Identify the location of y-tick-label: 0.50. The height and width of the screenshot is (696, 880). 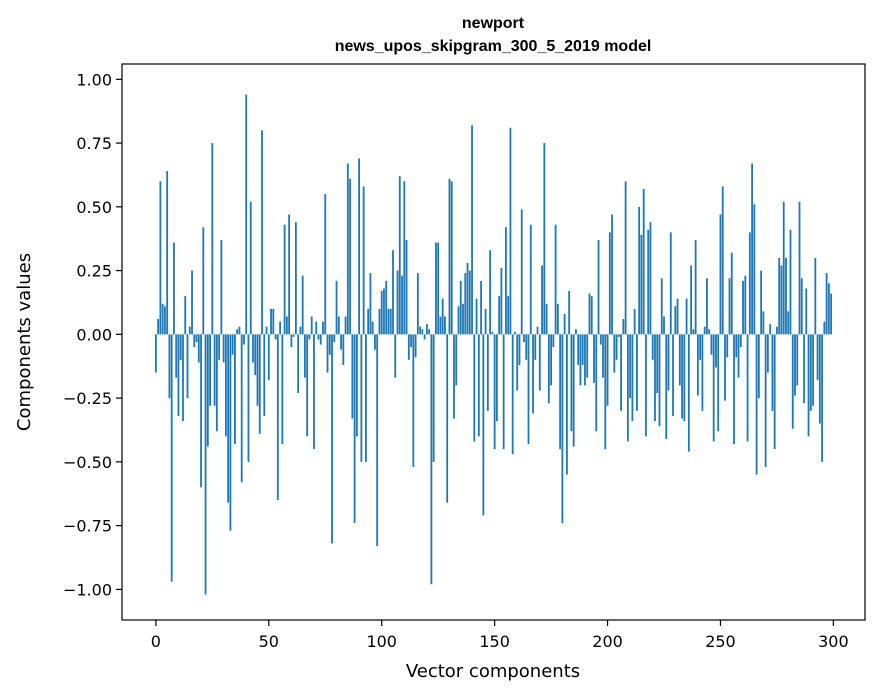
(94, 207).